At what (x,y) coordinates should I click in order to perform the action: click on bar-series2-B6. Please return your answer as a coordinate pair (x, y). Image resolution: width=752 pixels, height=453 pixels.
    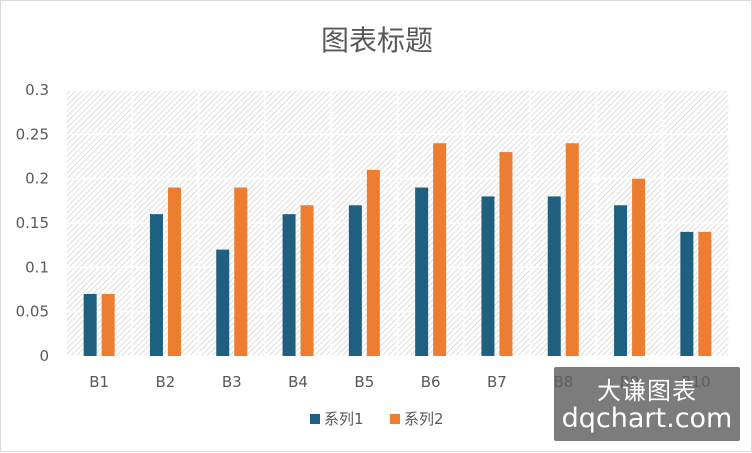
    Looking at the image, I should click on (440, 249).